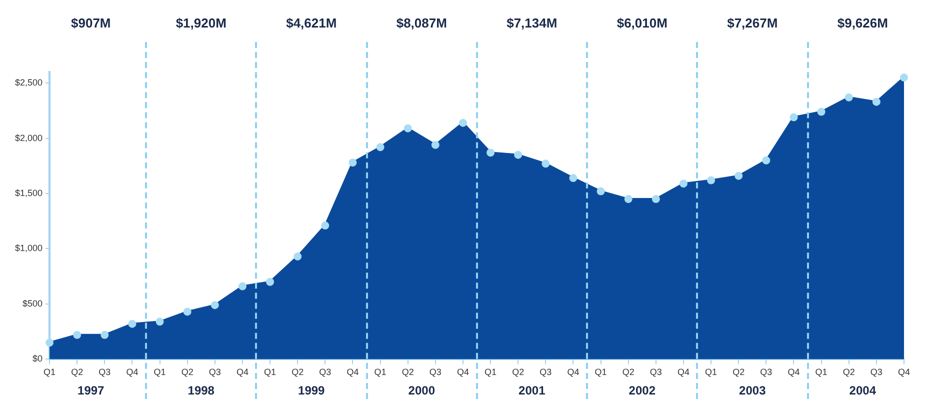 This screenshot has width=925, height=414. I want to click on text: 1998, so click(201, 391).